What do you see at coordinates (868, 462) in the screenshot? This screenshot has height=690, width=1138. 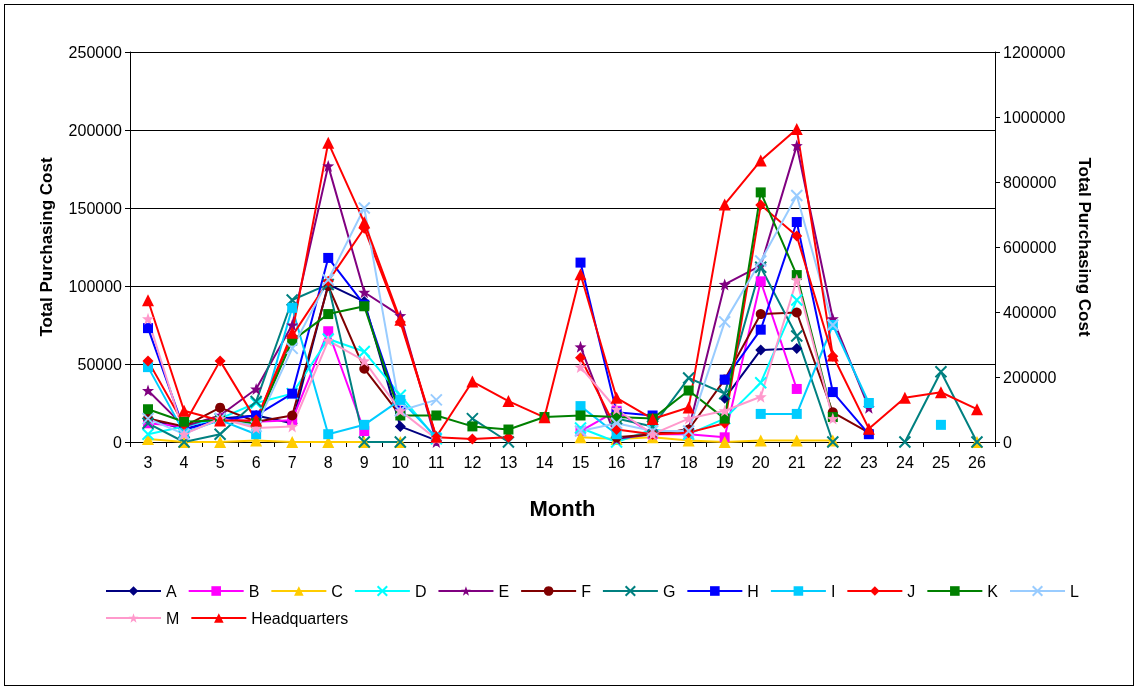 I see `x-tick-label: 23` at bounding box center [868, 462].